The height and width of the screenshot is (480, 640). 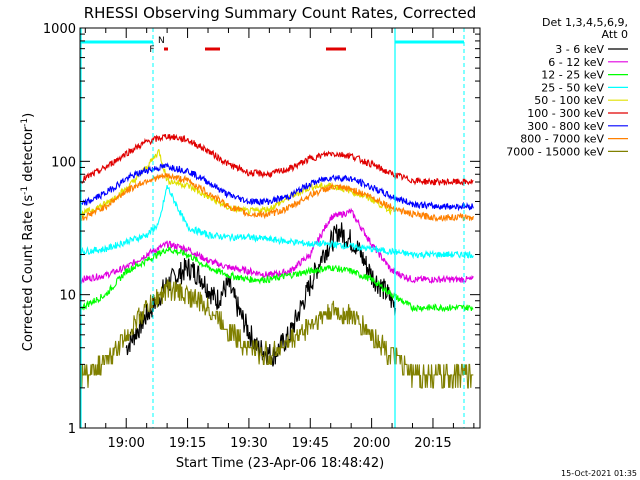 I want to click on legend-label: 100 - 300 keV, so click(x=565, y=113).